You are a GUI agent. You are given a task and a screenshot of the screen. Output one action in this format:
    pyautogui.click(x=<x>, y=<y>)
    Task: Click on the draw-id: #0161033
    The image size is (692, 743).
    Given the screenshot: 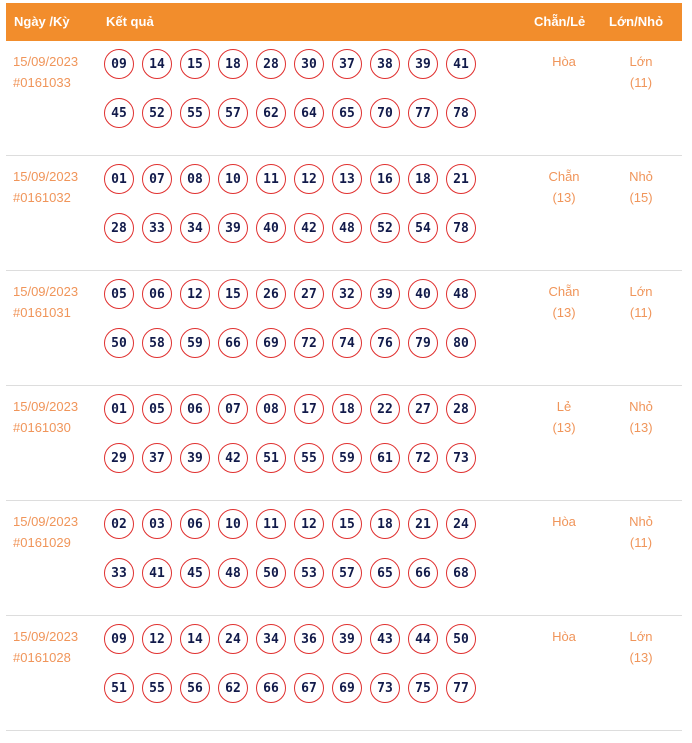 What is the action you would take?
    pyautogui.click(x=42, y=82)
    